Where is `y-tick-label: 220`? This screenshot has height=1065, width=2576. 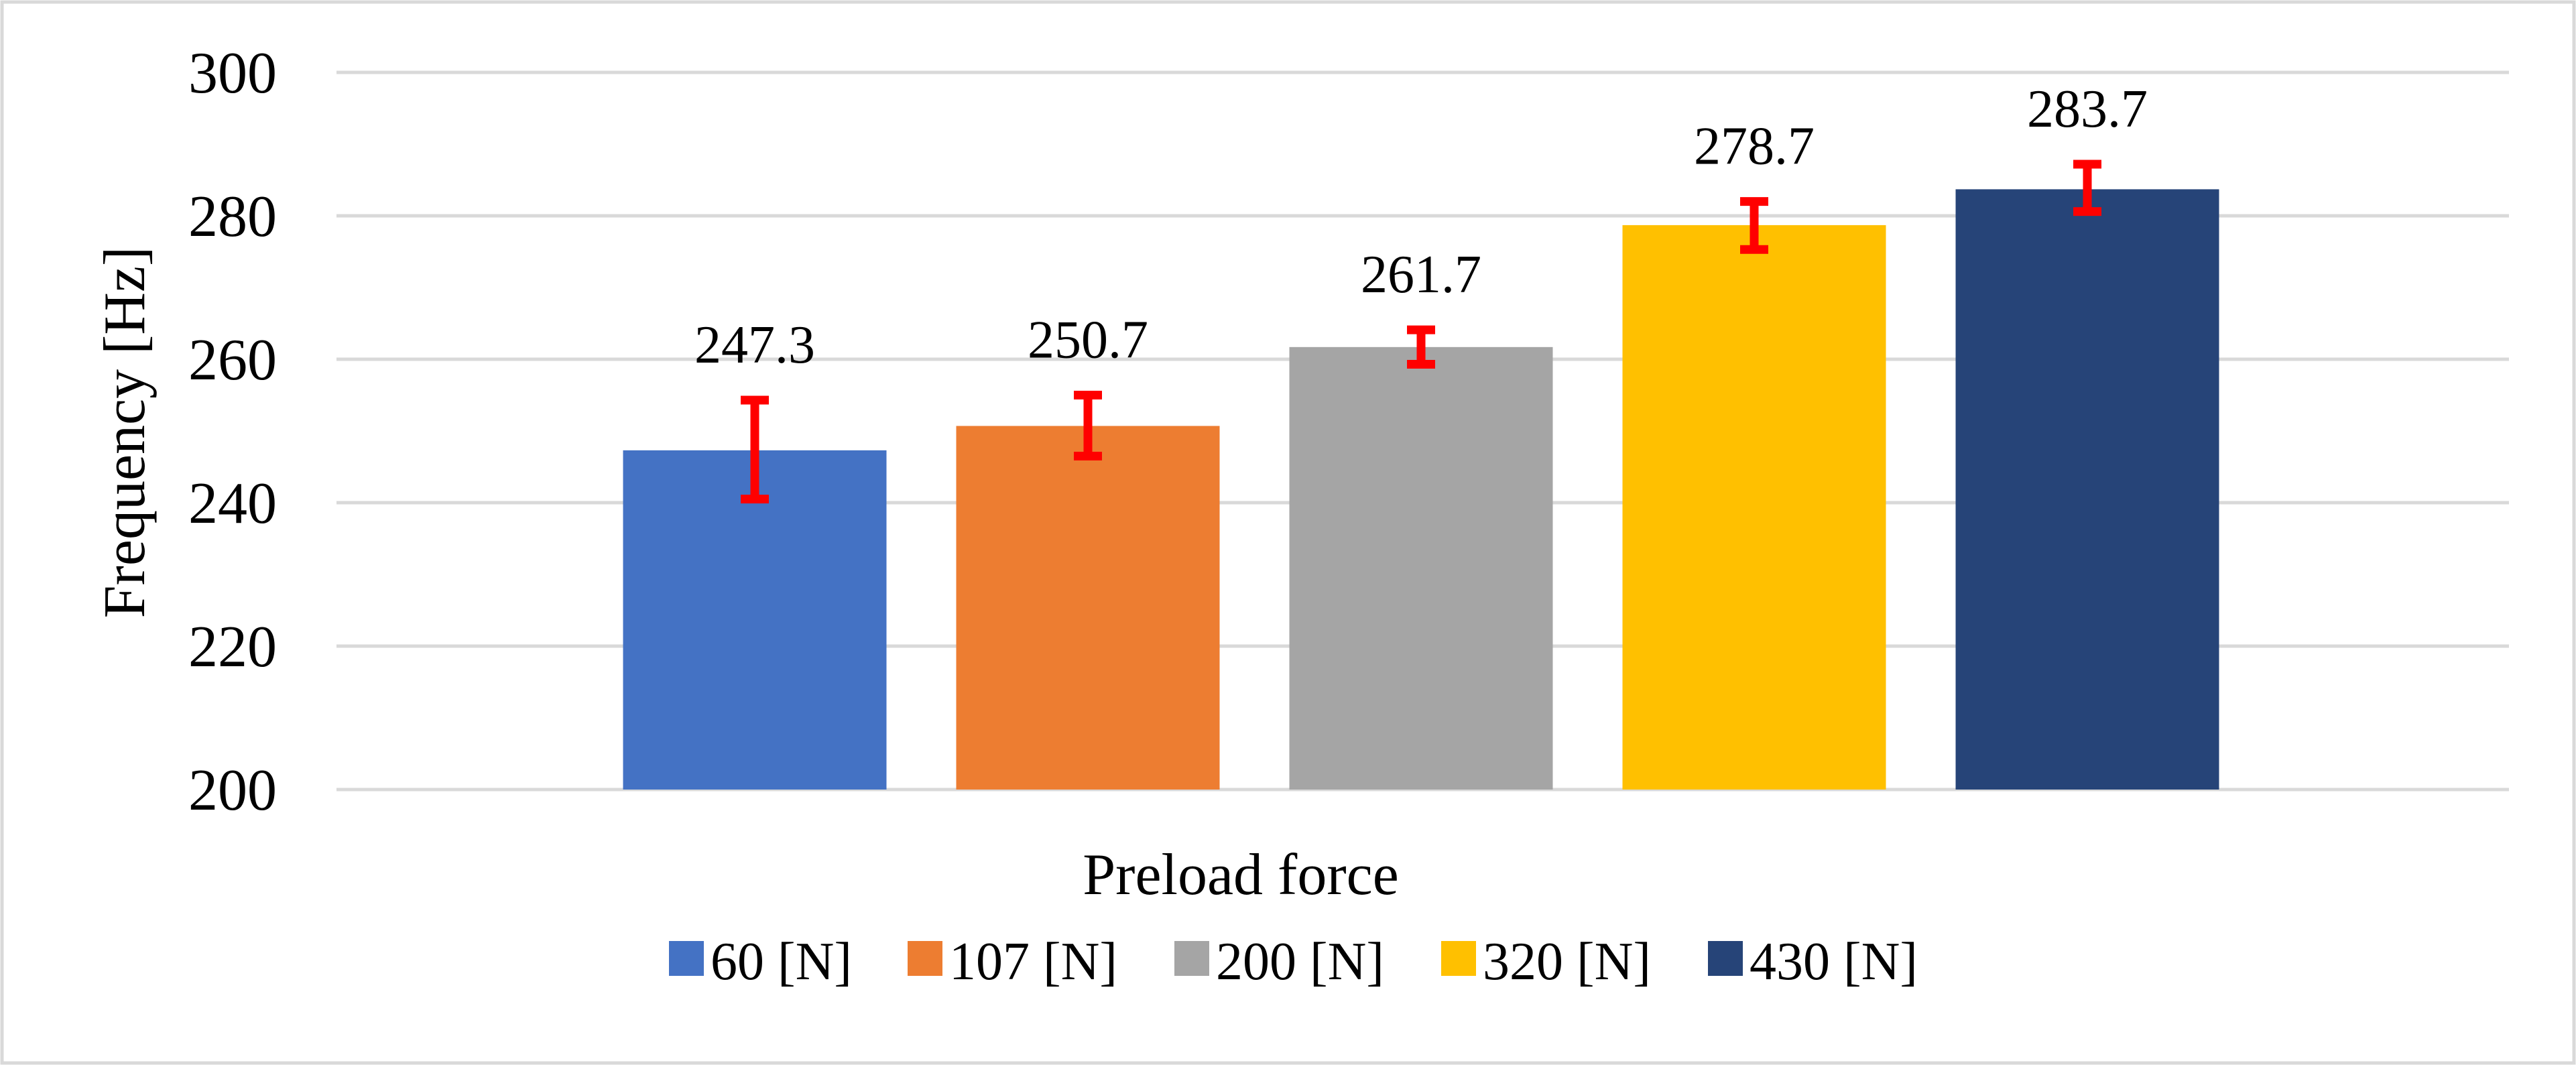 y-tick-label: 220 is located at coordinates (232, 647).